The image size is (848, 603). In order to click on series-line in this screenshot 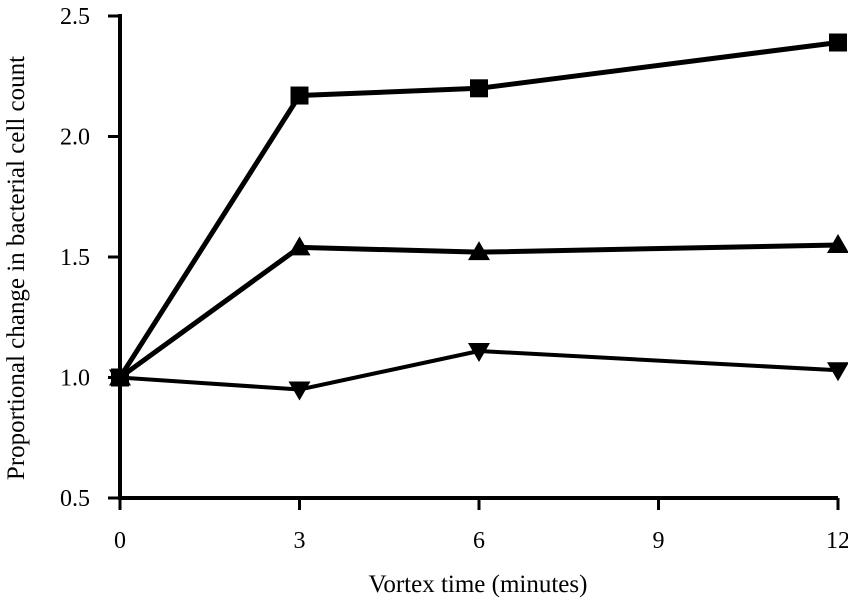, I will do `click(479, 370)`.